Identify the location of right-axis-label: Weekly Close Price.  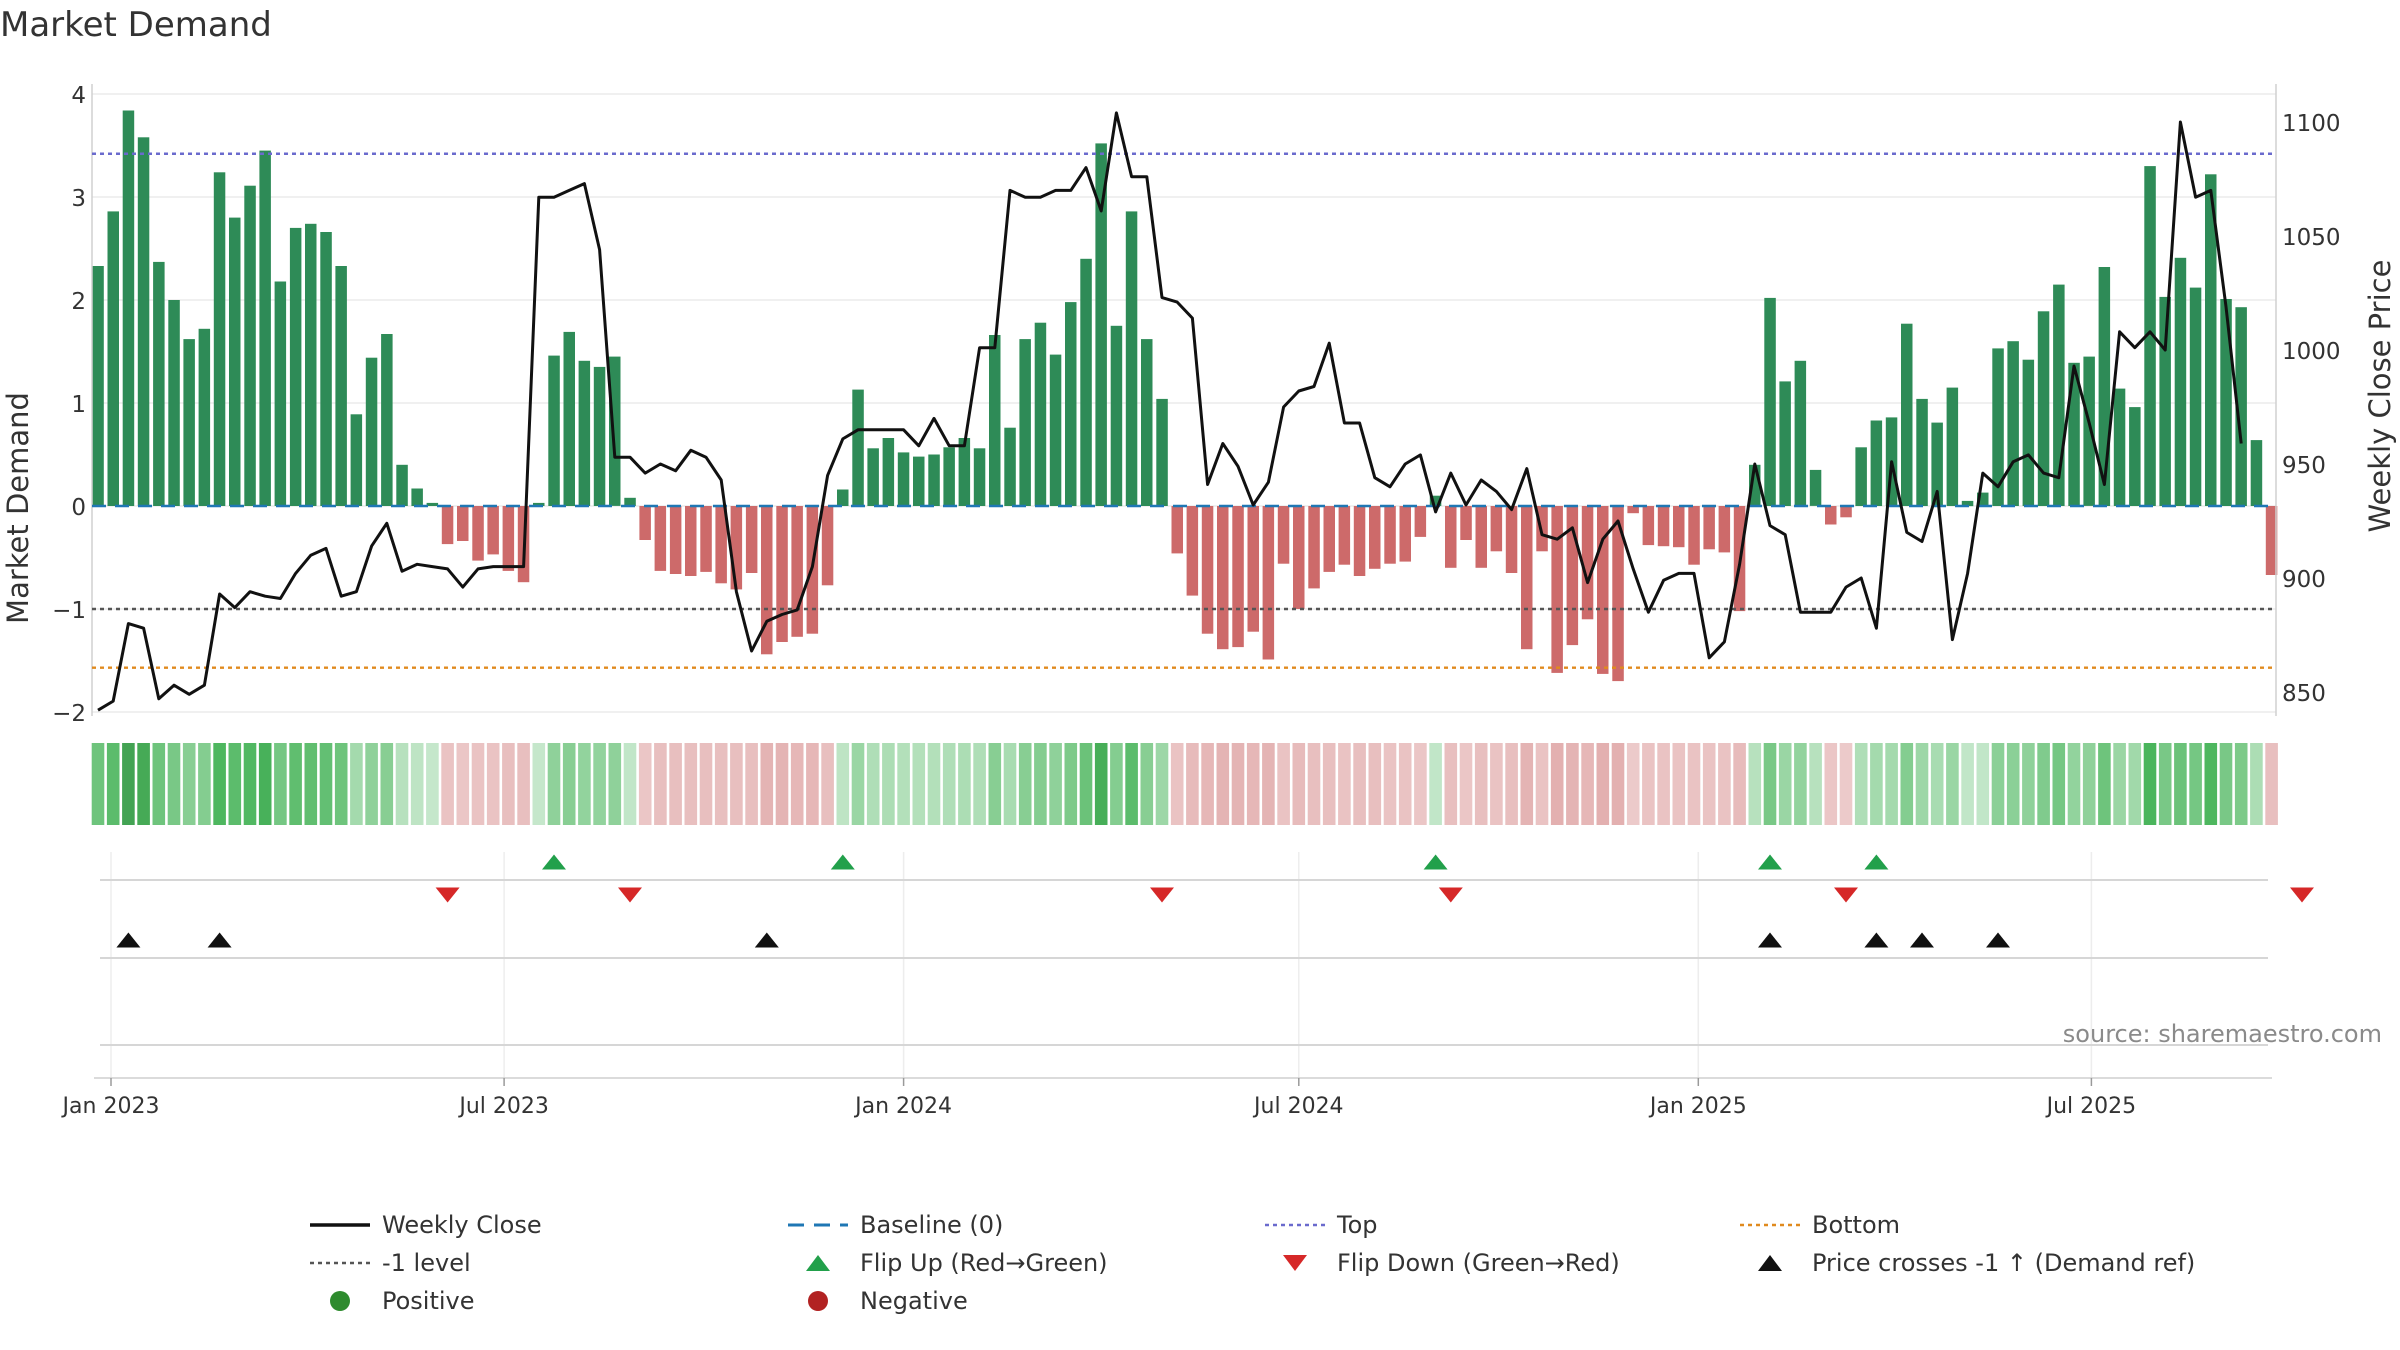
(2380, 396).